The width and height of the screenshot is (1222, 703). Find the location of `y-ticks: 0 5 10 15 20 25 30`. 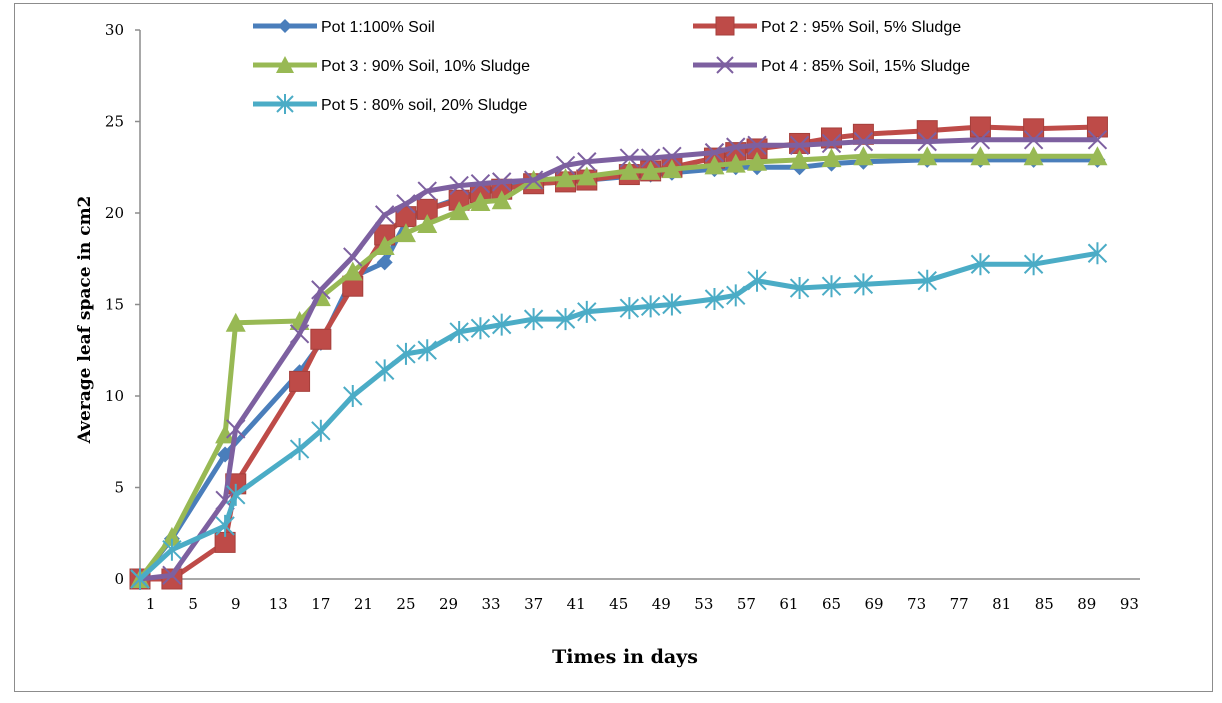

y-ticks: 0 5 10 15 20 25 30 is located at coordinates (122, 304).